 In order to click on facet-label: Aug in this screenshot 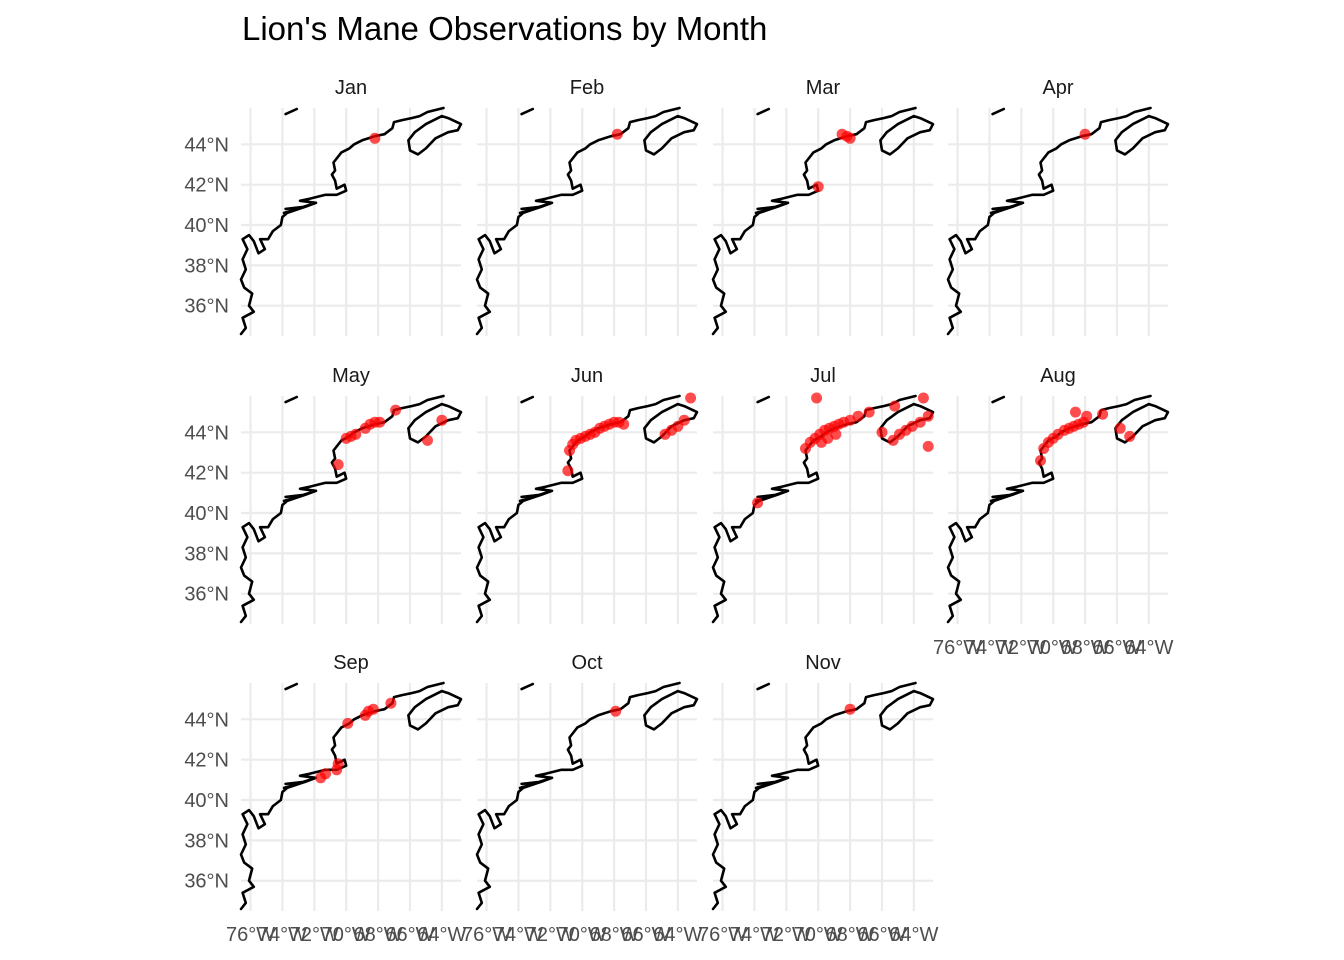, I will do `click(1058, 376)`.